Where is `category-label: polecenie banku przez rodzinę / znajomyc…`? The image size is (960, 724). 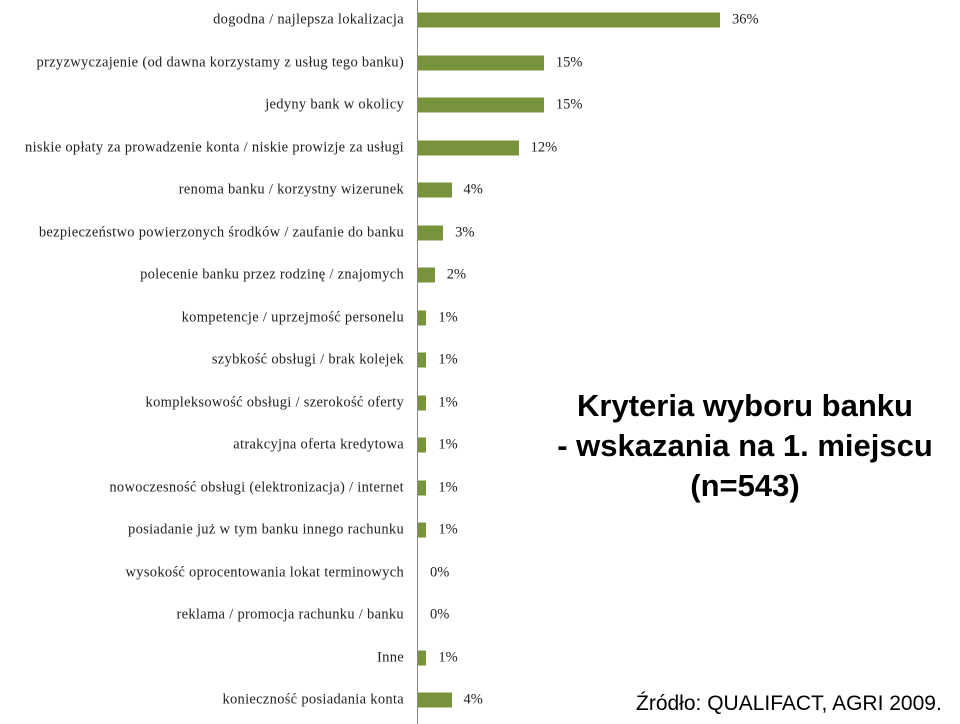
category-label: polecenie banku przez rodzinę / znajomyc… is located at coordinates (272, 274).